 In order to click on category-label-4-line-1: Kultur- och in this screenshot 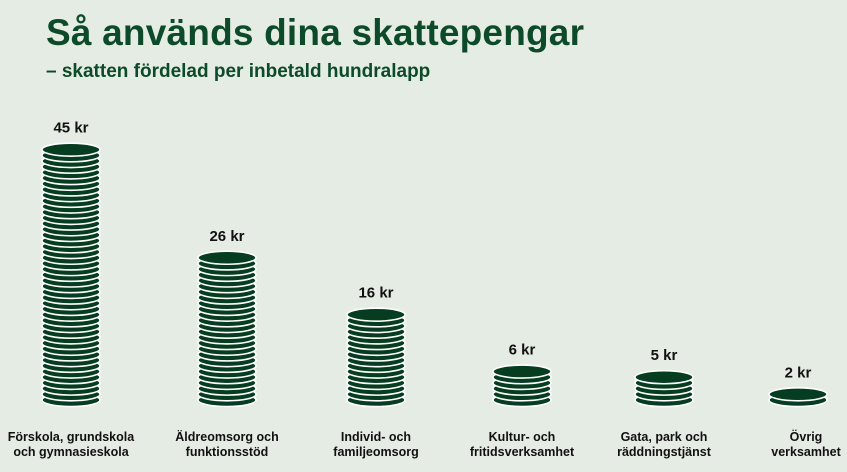, I will do `click(522, 437)`.